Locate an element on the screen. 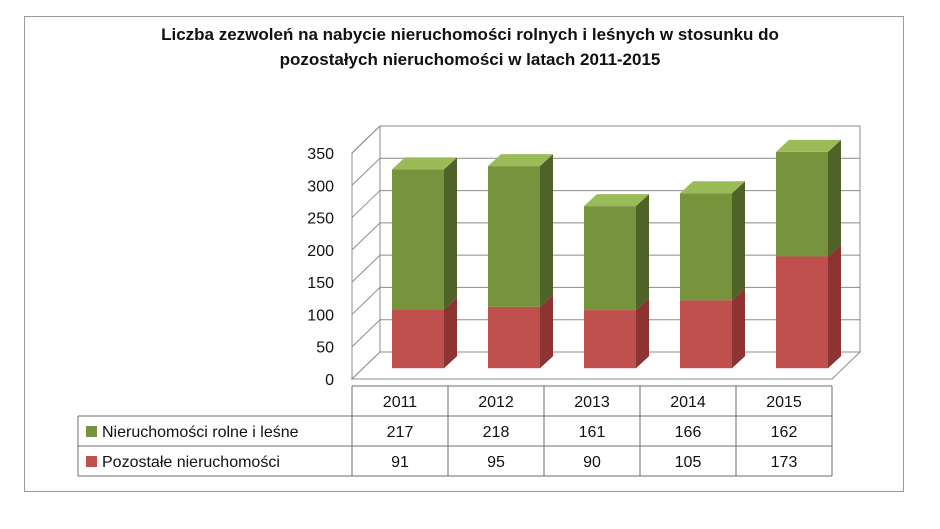 This screenshot has height=529, width=940. x-category-label: 2014 is located at coordinates (688, 402).